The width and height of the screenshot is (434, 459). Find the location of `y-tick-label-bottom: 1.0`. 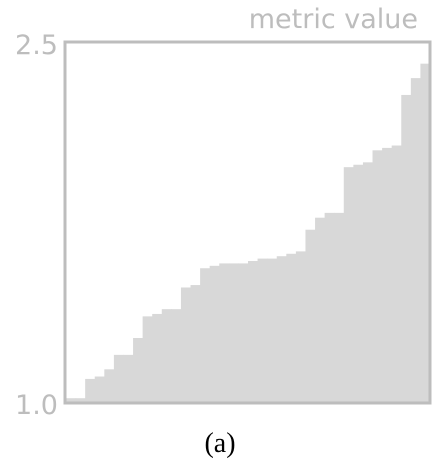

y-tick-label-bottom: 1.0 is located at coordinates (36, 405).